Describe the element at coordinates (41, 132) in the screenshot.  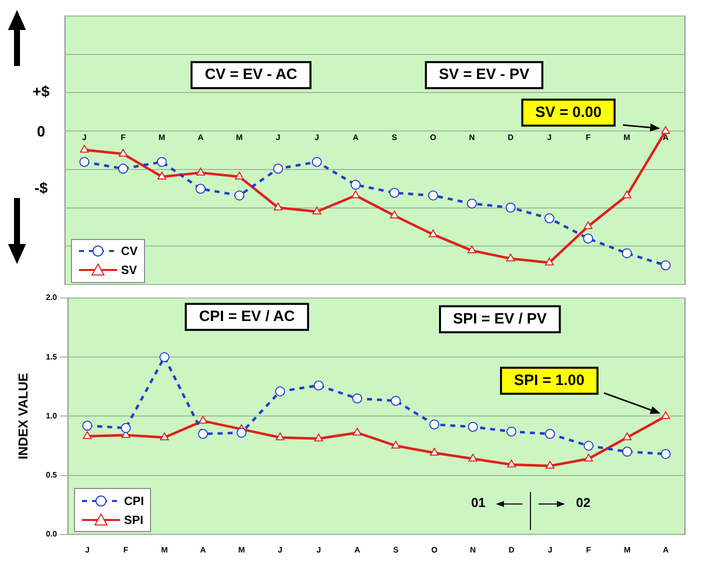
I see `text: 0` at that location.